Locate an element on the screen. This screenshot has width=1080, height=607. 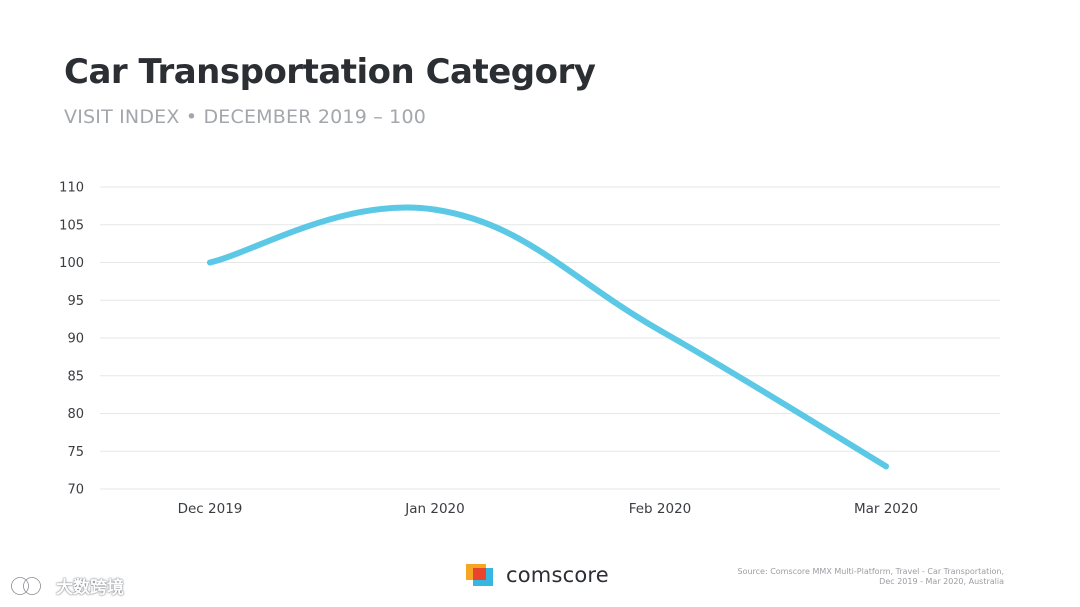
y-tick-label: 110 is located at coordinates (71, 188).